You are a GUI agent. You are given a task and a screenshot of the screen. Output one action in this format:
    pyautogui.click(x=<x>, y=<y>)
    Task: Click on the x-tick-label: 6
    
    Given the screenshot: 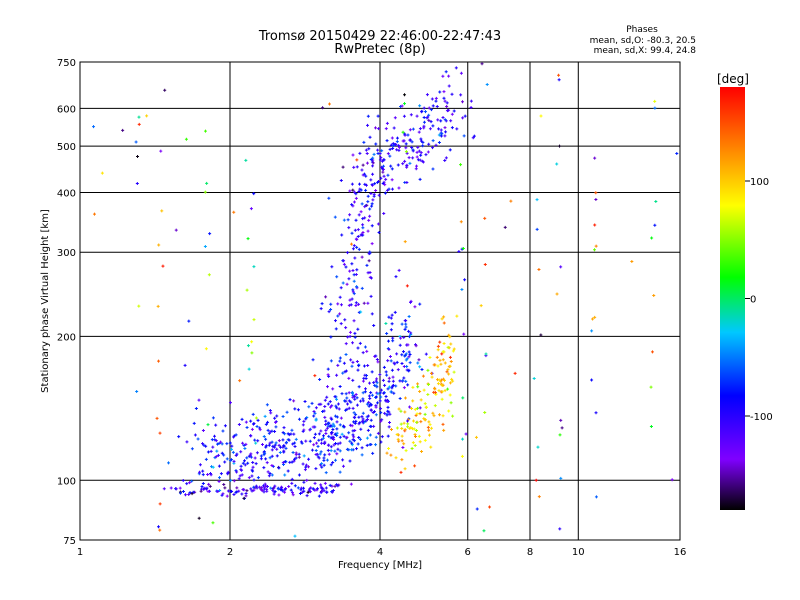 What is the action you would take?
    pyautogui.click(x=468, y=552)
    